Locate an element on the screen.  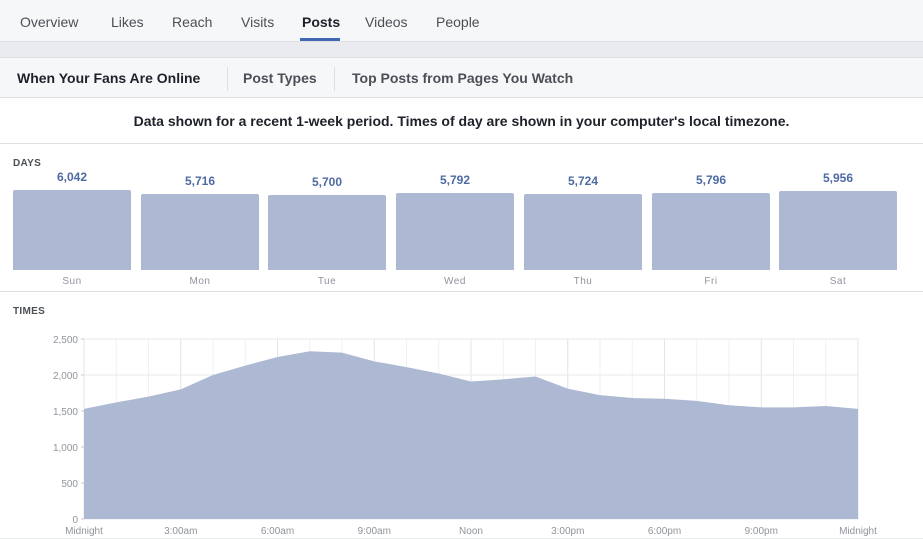
days-section-label: DAYS is located at coordinates (27, 163).